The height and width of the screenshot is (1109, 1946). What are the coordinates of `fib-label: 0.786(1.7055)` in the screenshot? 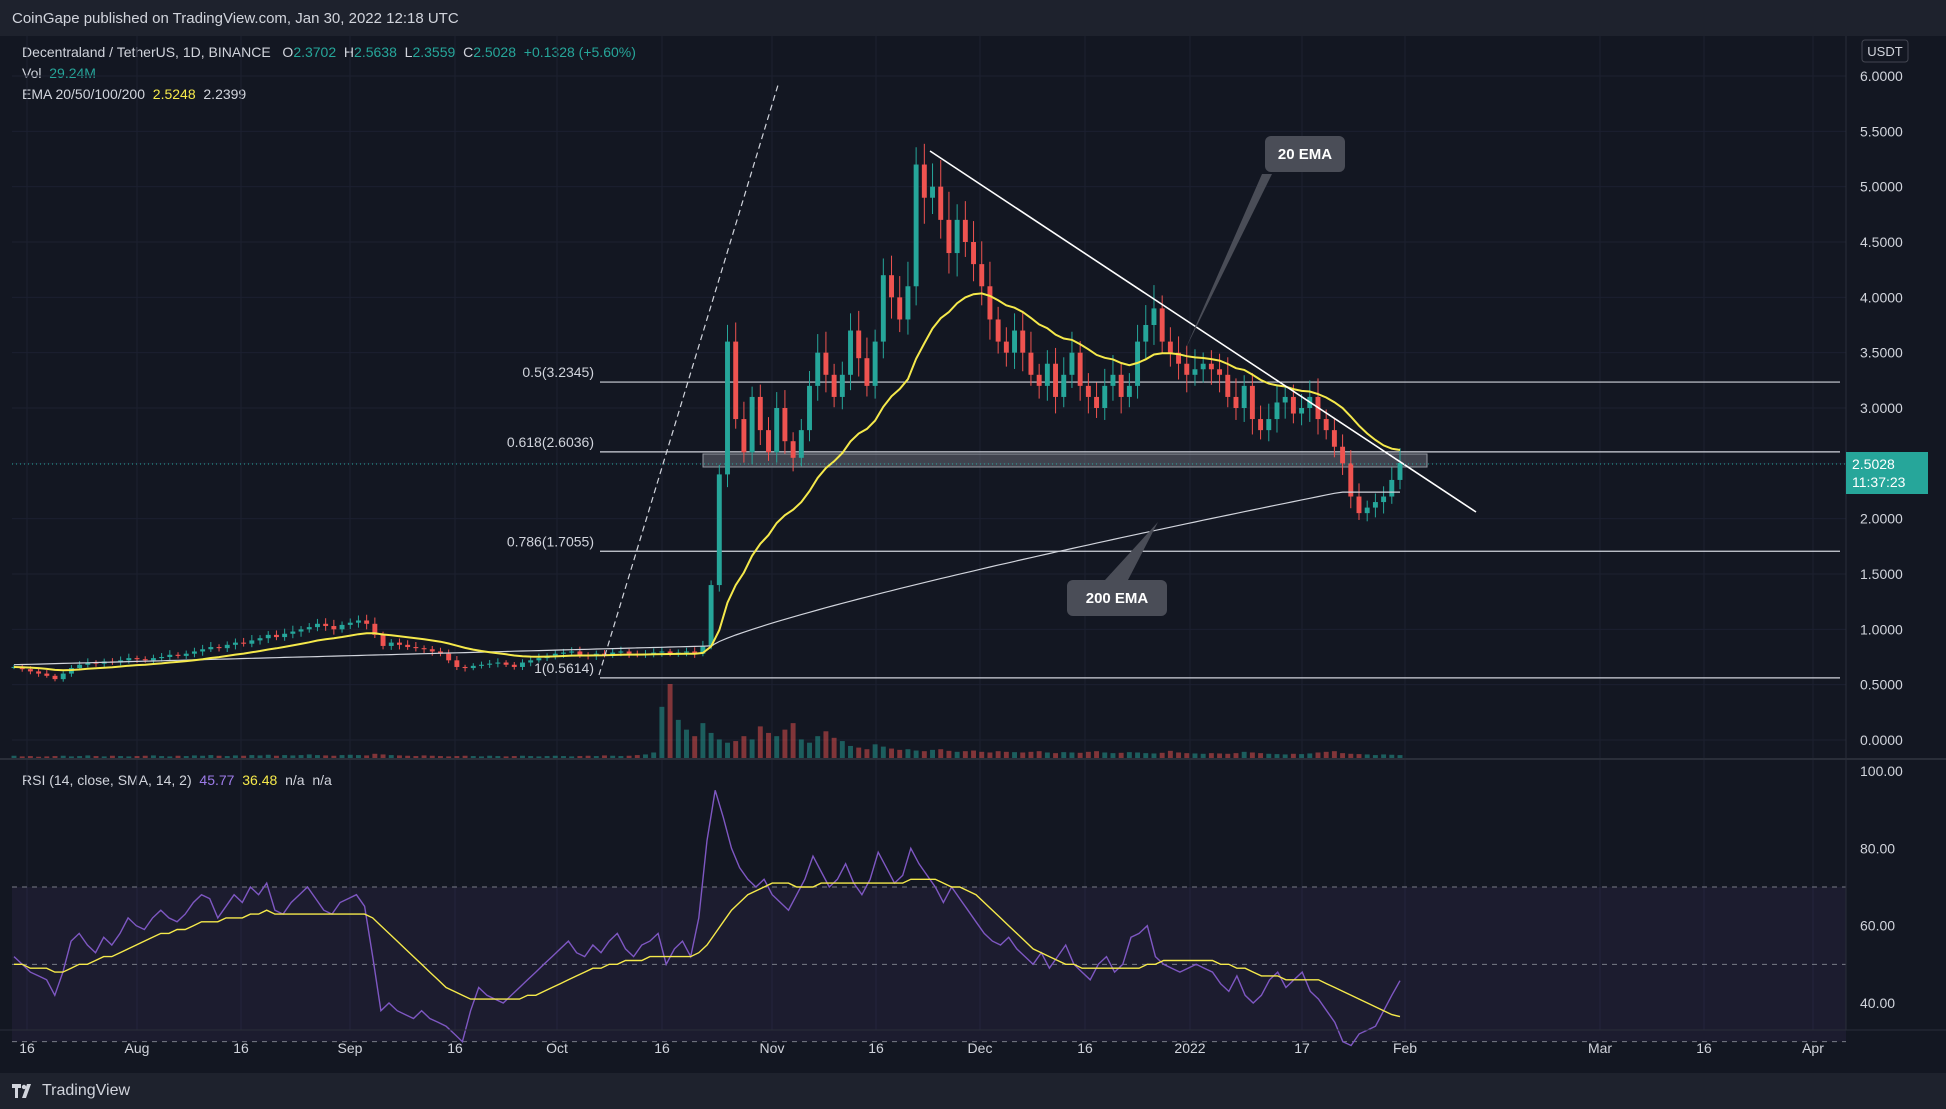 It's located at (550, 541).